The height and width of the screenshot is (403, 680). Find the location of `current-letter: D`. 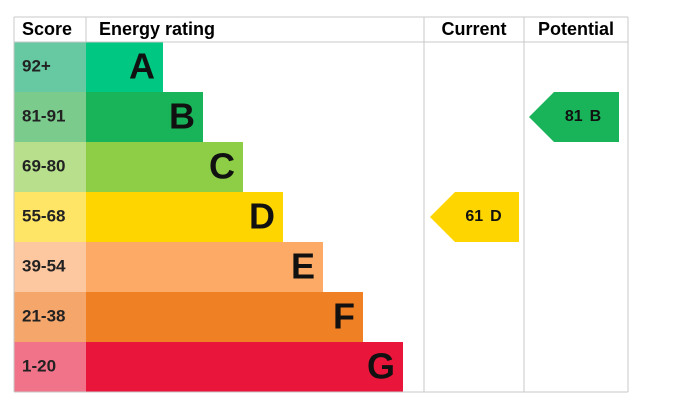

current-letter: D is located at coordinates (496, 216).